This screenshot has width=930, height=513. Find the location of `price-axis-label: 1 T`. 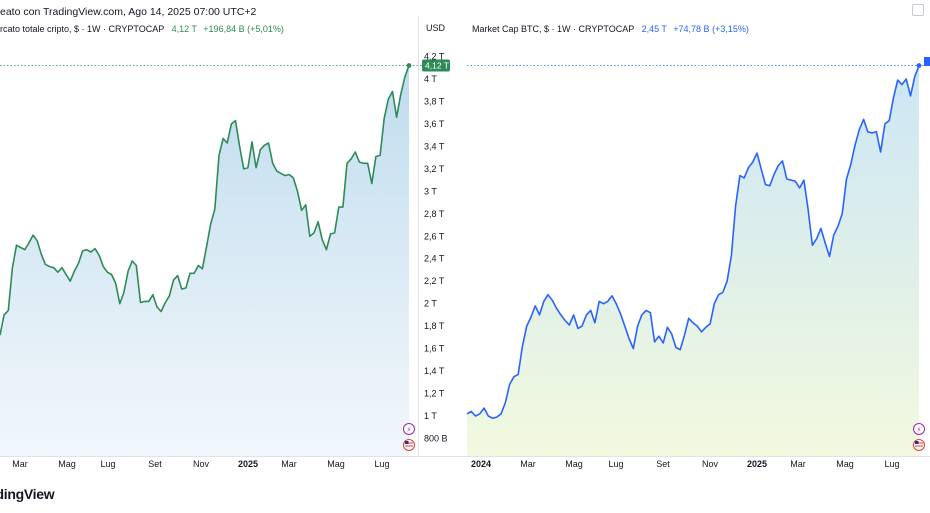

price-axis-label: 1 T is located at coordinates (430, 416).